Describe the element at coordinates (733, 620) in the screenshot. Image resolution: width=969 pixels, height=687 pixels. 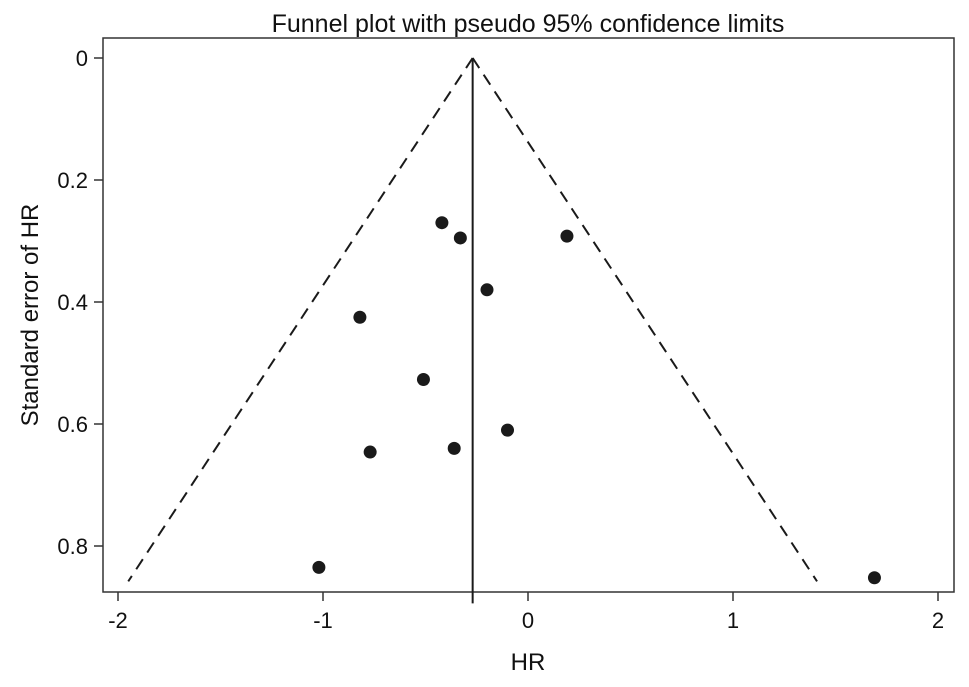
I see `x-tick-label: 1` at that location.